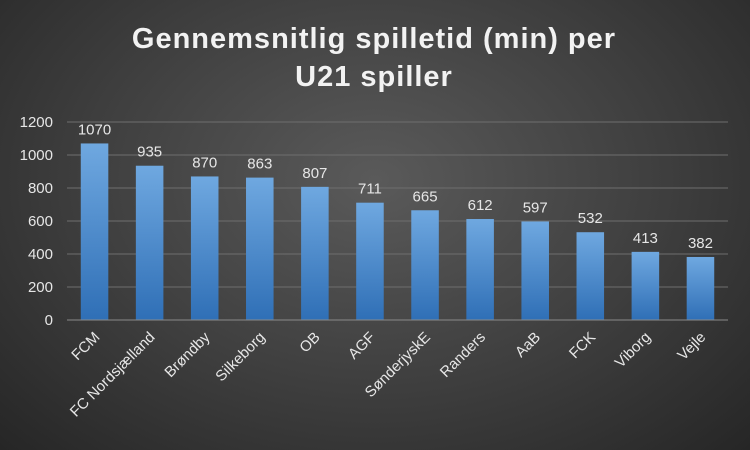  I want to click on data-label: 1070, so click(94, 129).